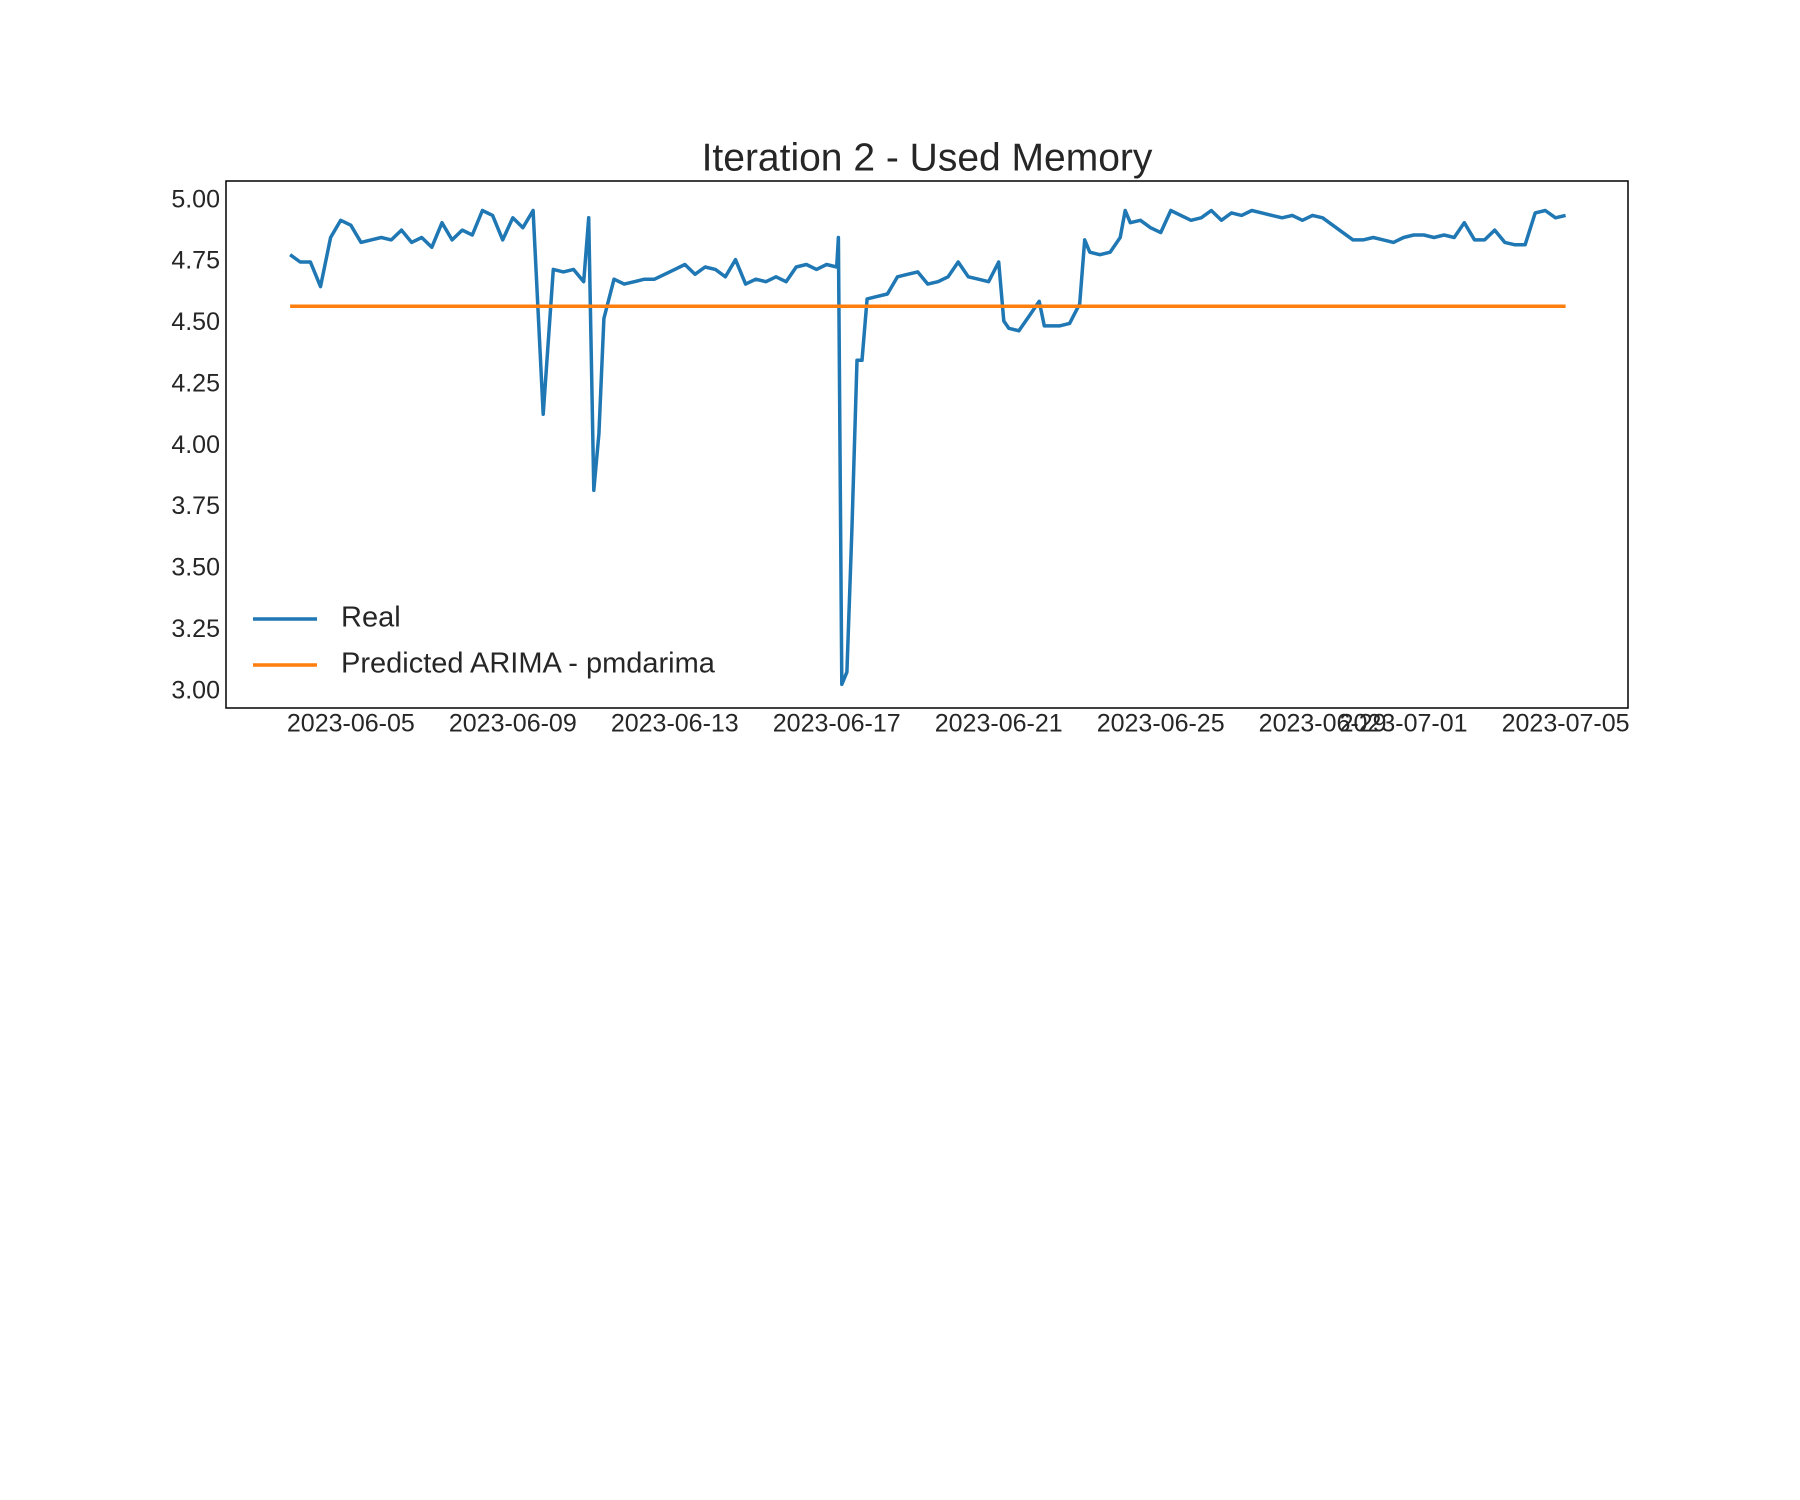  Describe the element at coordinates (351, 724) in the screenshot. I see `x-tick-label: 2023-06-05` at that location.